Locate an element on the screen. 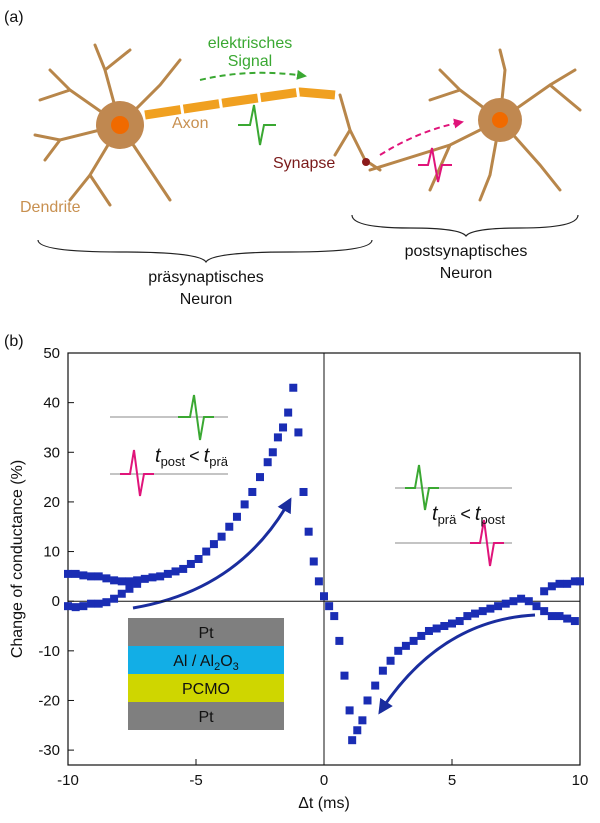  axon is located at coordinates (240, 103).